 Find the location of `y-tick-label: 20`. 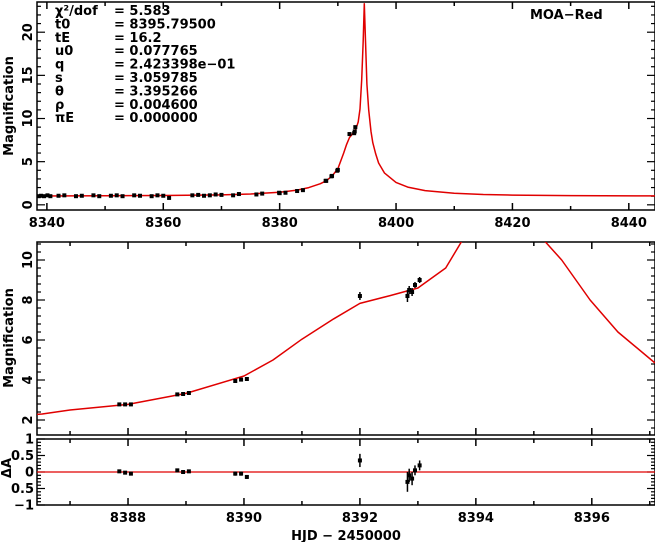

y-tick-label: 20 is located at coordinates (28, 32).